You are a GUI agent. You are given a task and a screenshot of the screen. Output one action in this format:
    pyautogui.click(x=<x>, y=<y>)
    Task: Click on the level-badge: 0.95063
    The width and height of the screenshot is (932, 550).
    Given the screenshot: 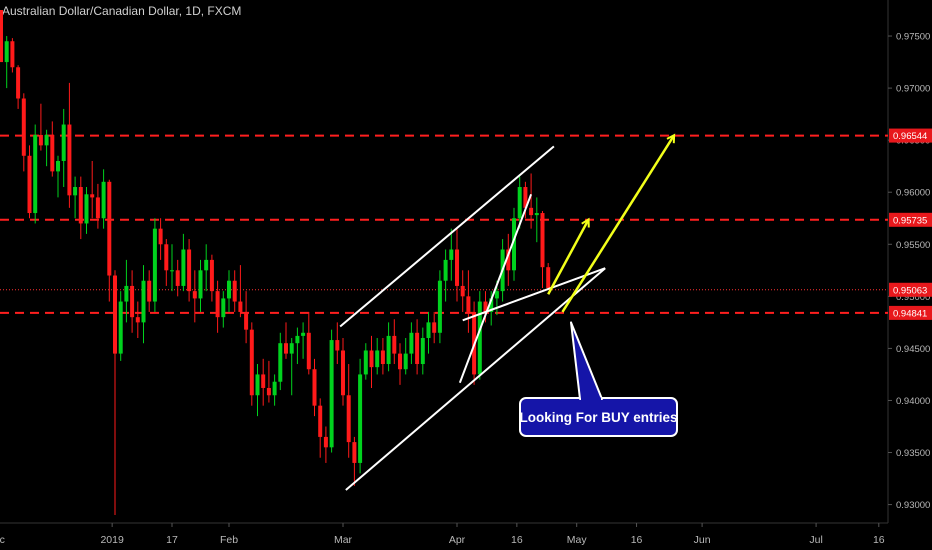 What is the action you would take?
    pyautogui.click(x=910, y=289)
    